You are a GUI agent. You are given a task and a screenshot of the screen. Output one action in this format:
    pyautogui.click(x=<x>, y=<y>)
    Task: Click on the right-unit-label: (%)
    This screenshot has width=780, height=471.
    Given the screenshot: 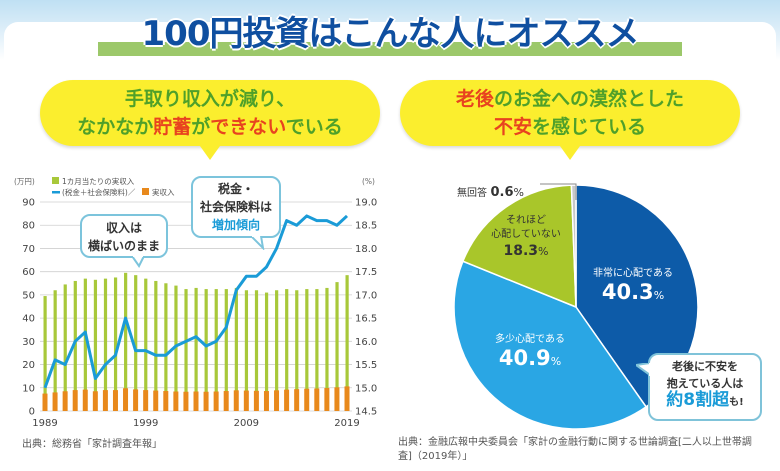 What is the action you would take?
    pyautogui.click(x=368, y=181)
    